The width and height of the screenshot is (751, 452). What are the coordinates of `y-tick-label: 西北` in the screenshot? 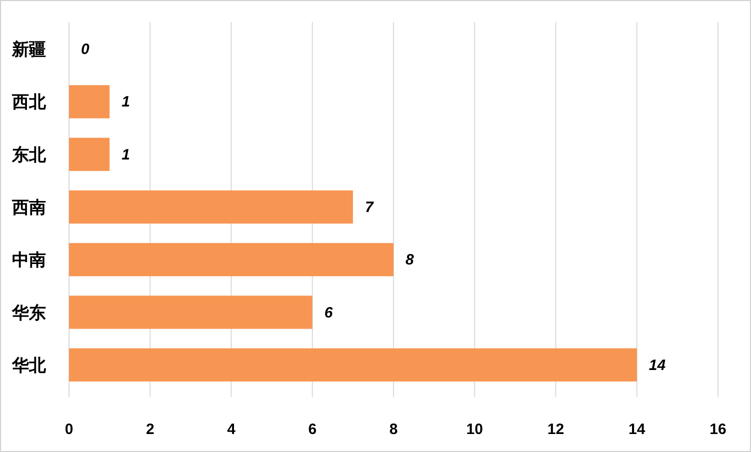 It's located at (29, 102).